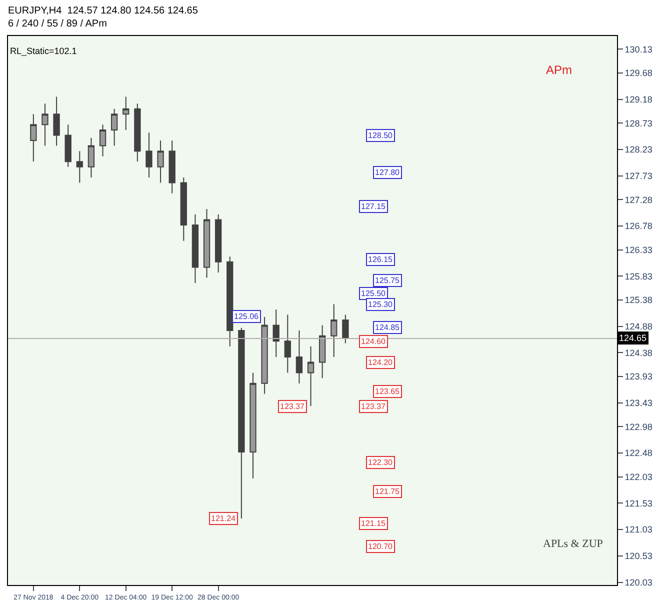 The width and height of the screenshot is (665, 609). What do you see at coordinates (387, 491) in the screenshot?
I see `annotation: 121.75` at bounding box center [387, 491].